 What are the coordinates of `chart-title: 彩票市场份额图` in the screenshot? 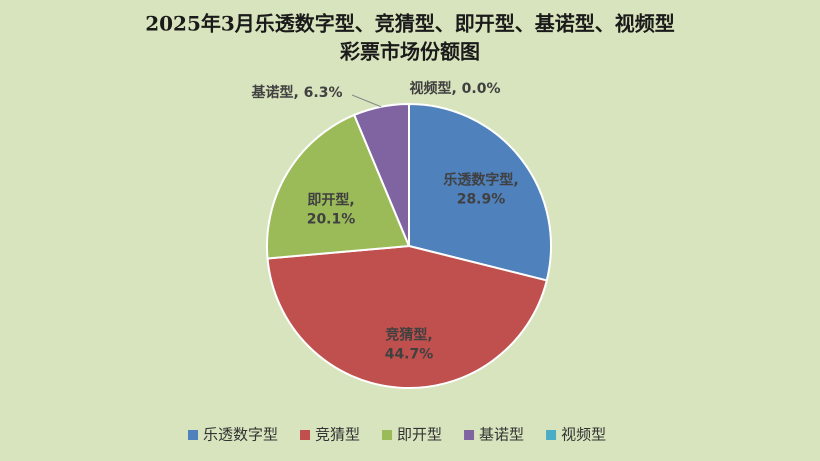 It's located at (409, 52).